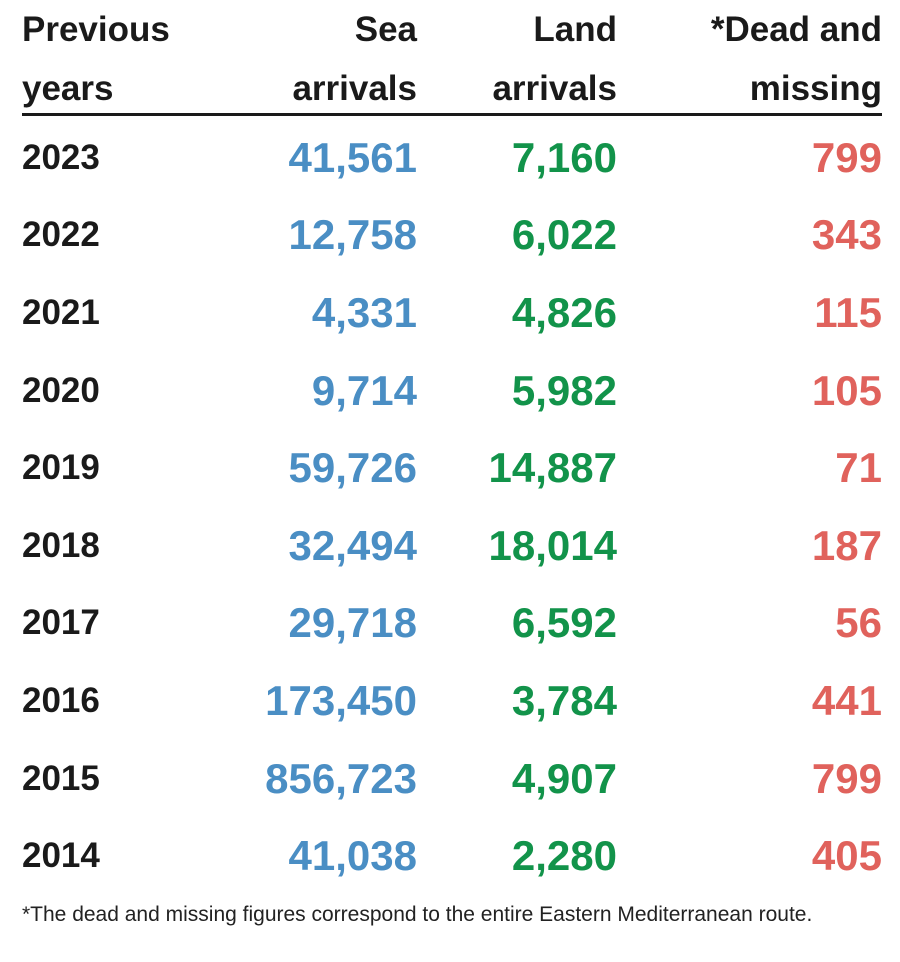 Image resolution: width=900 pixels, height=962 pixels. I want to click on land-arrivals-cell: 4,907, so click(564, 778).